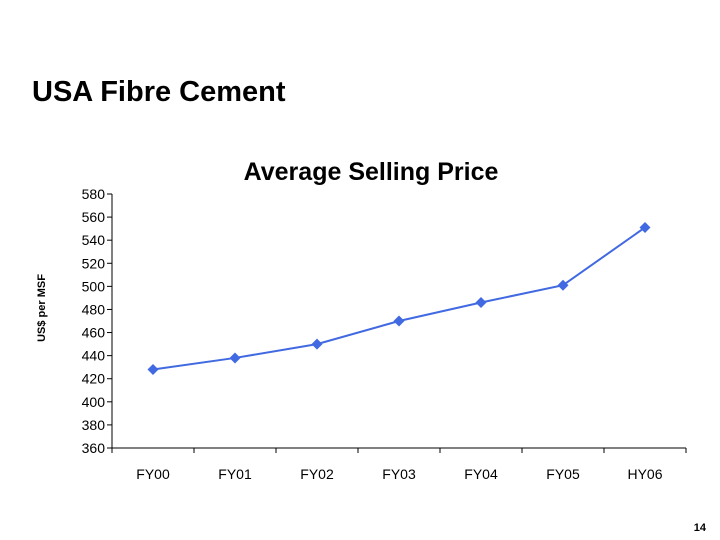  Describe the element at coordinates (94, 379) in the screenshot. I see `y-tick-label: 420` at that location.